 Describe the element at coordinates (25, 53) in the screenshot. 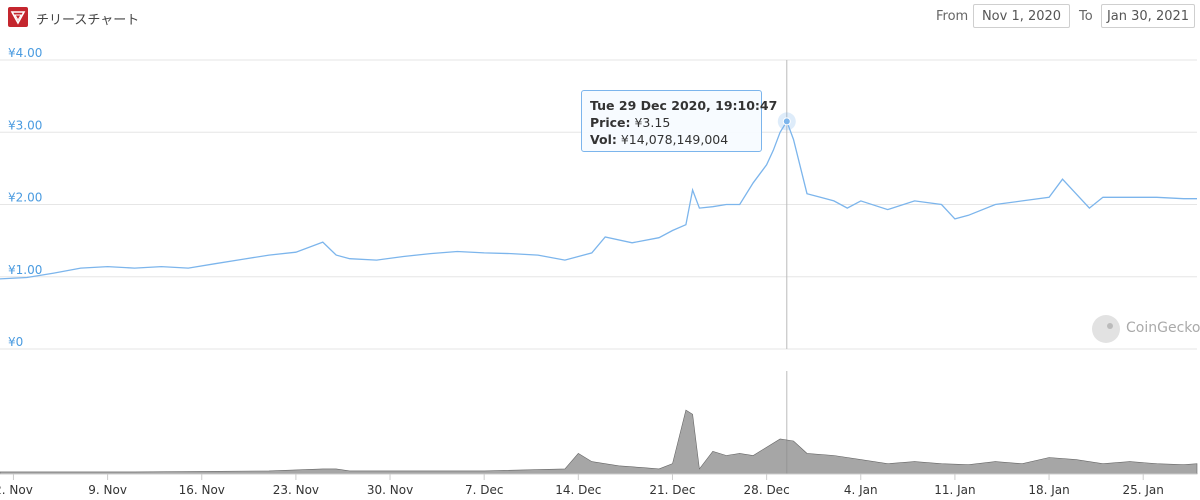

I see `y-tick-label: ¥4.00` at that location.